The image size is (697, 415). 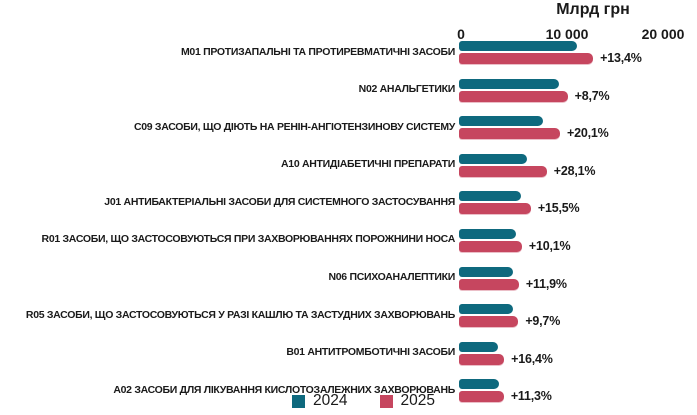 I want to click on growth-label: +13,4%, so click(x=621, y=58).